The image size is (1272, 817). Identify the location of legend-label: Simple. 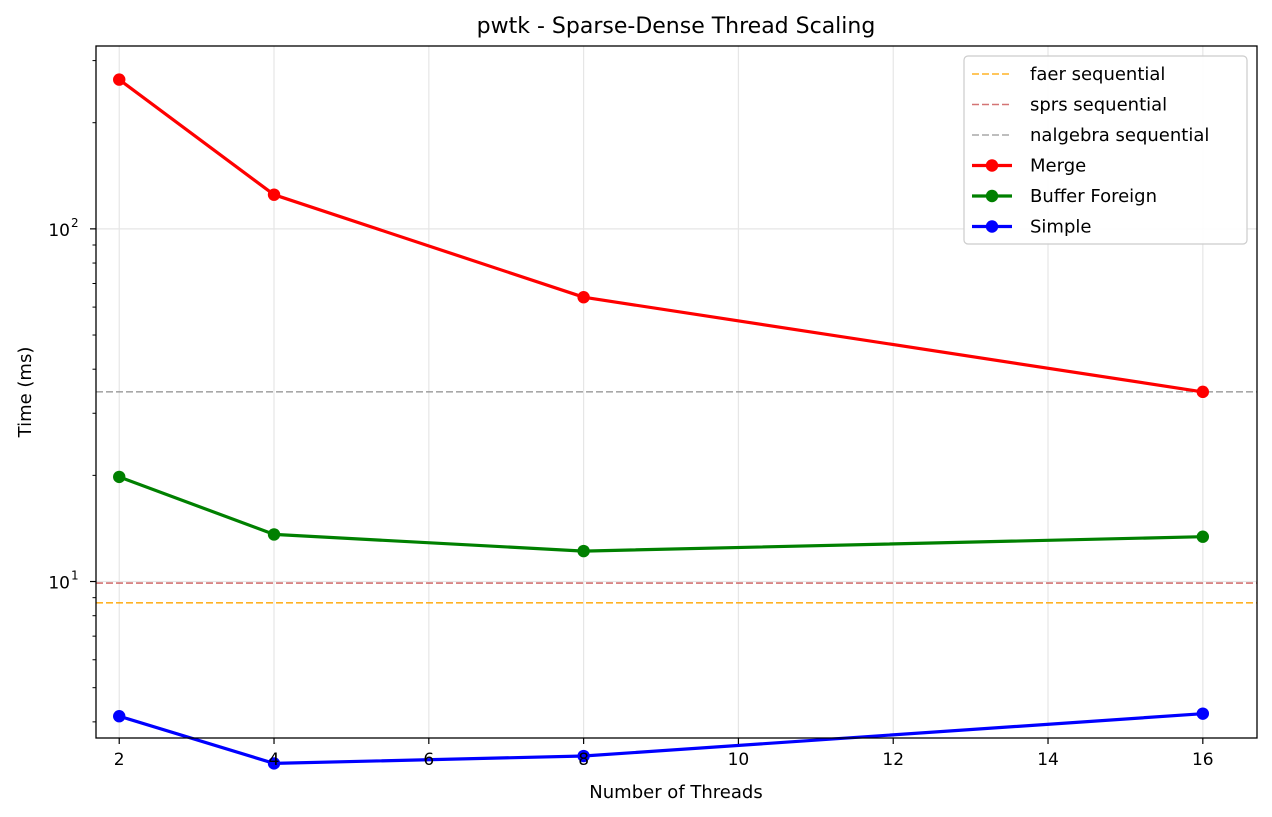
(1060, 227).